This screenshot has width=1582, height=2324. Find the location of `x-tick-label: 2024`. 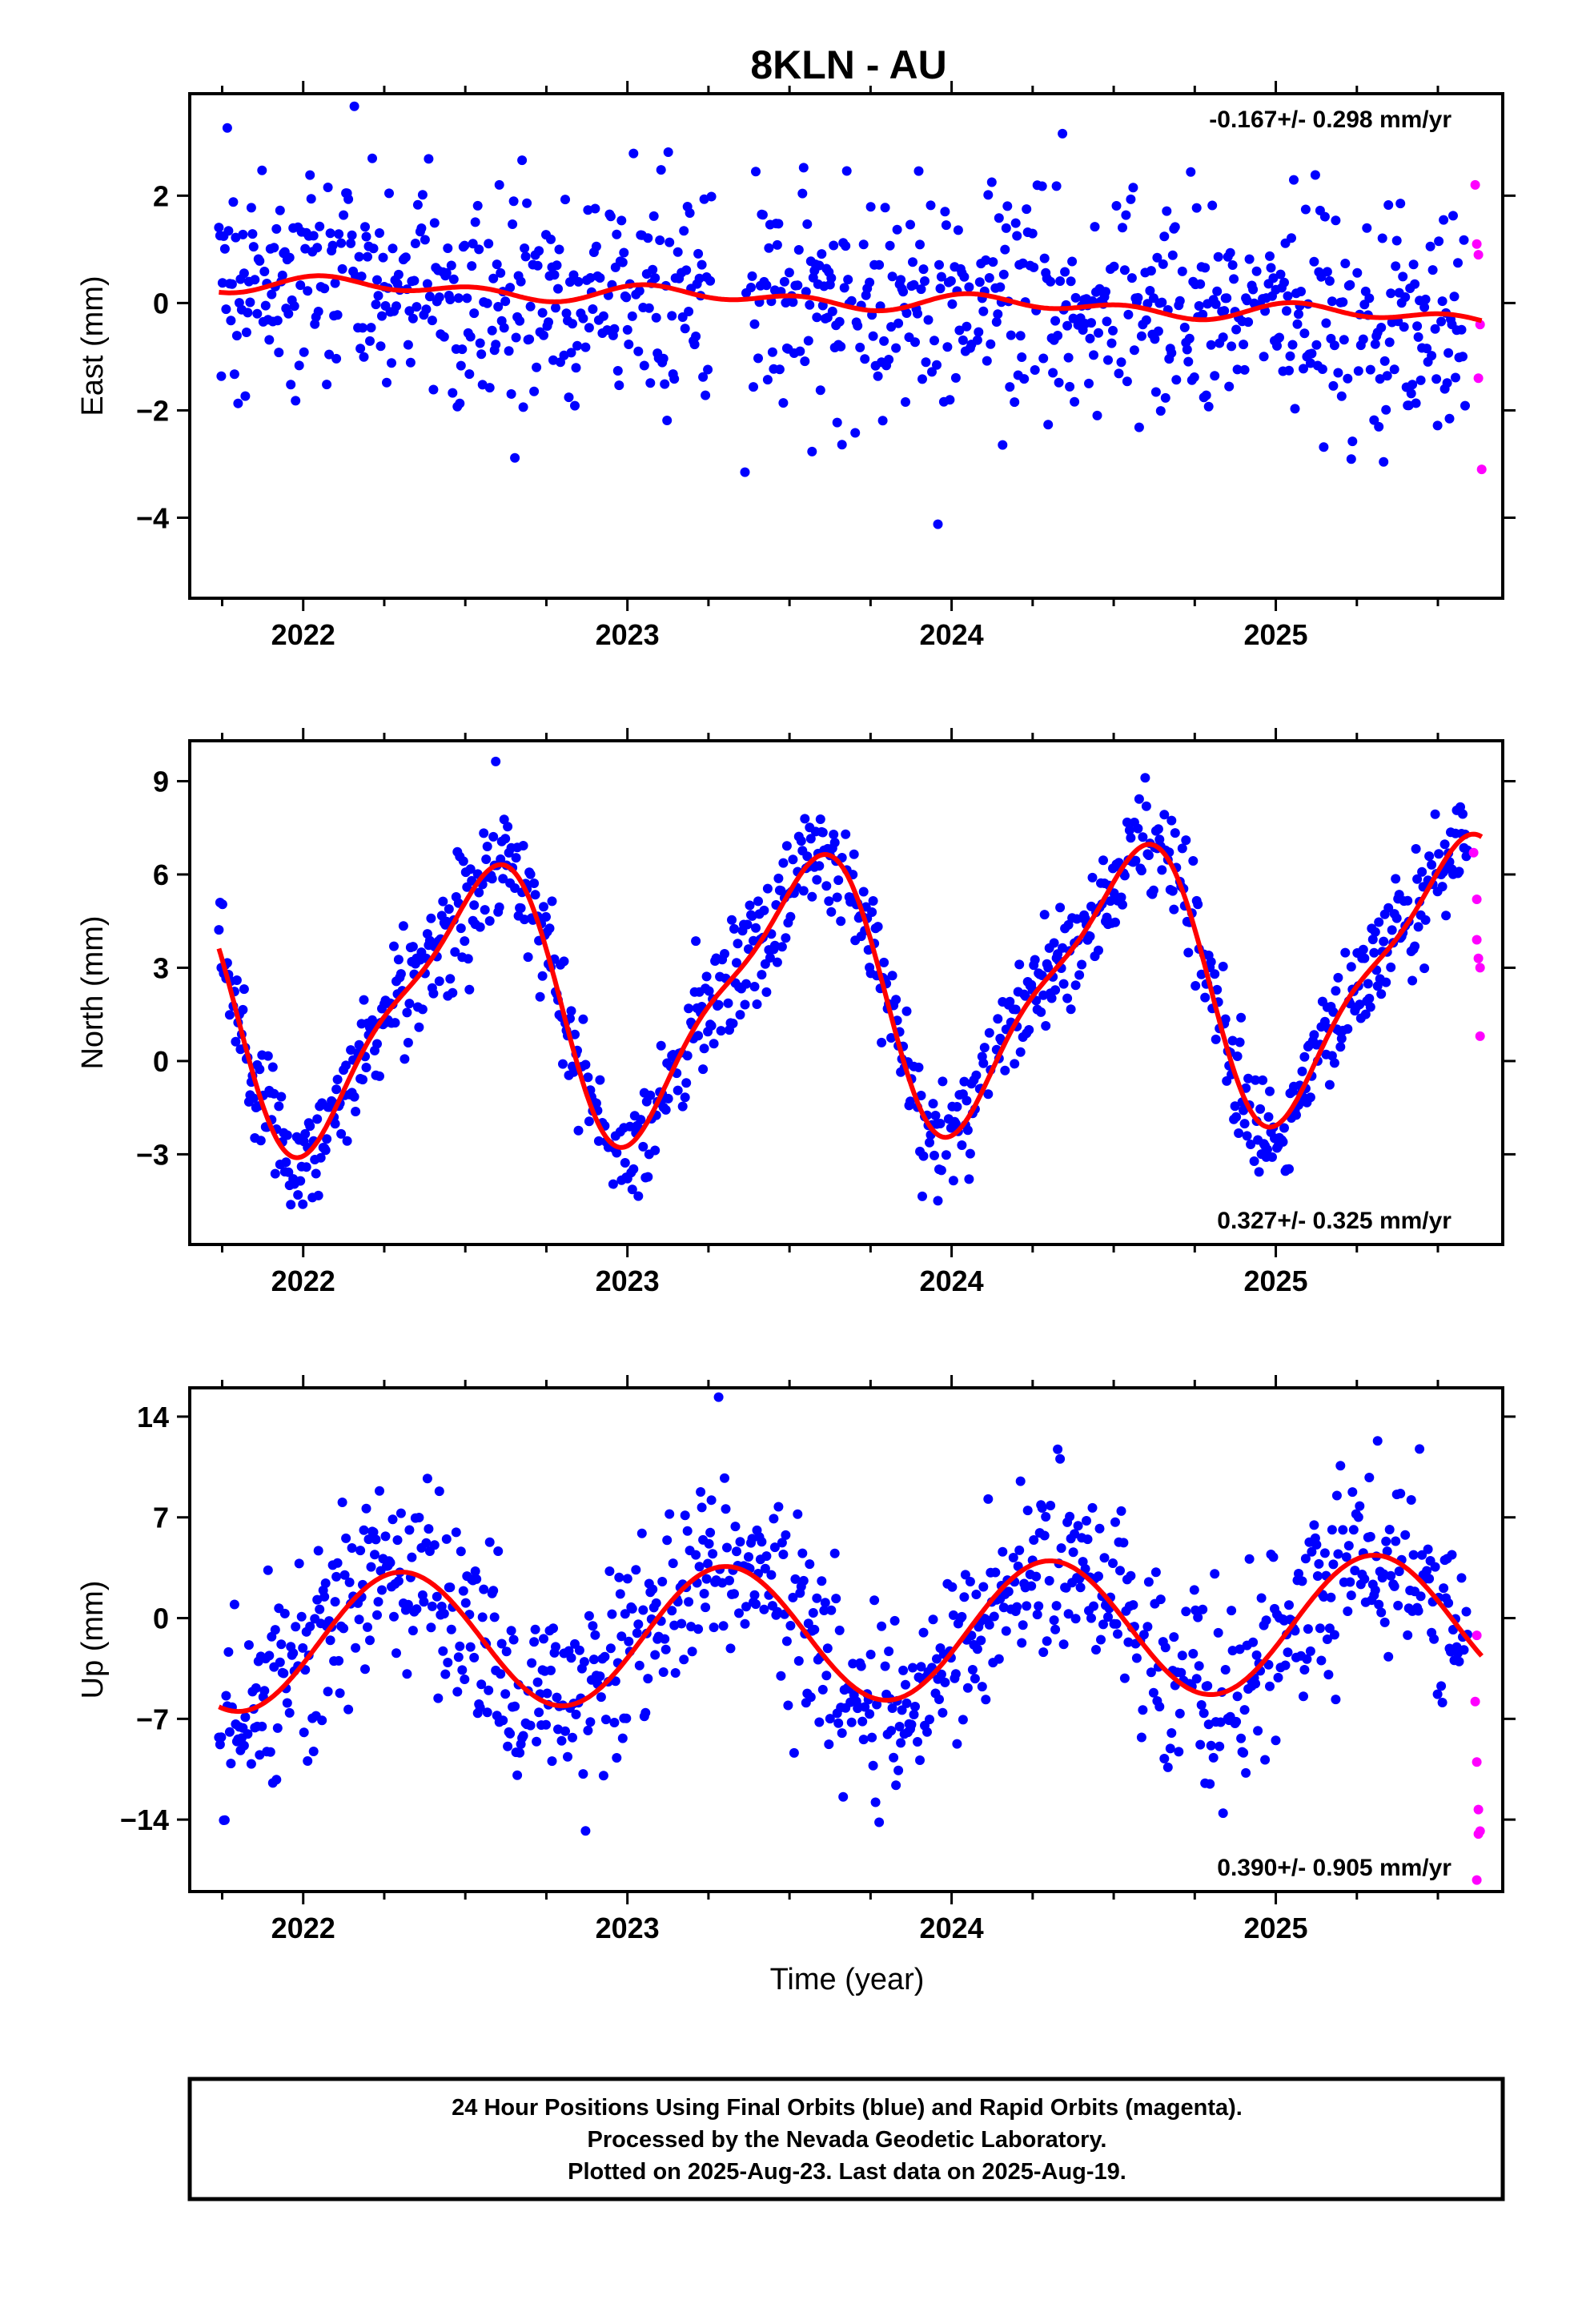

x-tick-label: 2024 is located at coordinates (952, 1281).